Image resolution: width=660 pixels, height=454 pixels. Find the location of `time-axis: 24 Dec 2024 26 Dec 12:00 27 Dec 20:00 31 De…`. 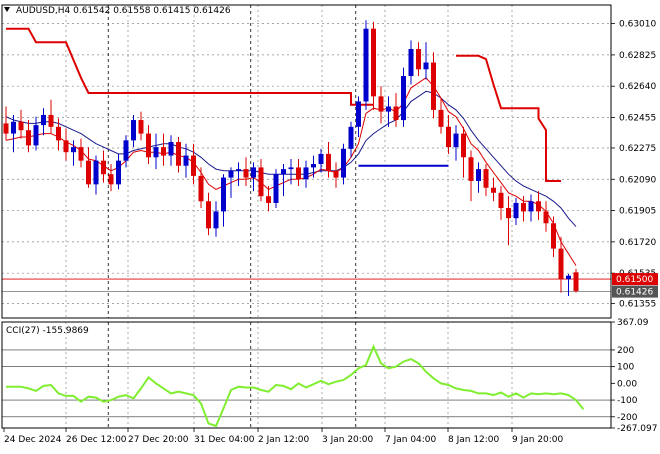

time-axis: 24 Dec 2024 26 Dec 12:00 27 Dec 20:00 31 De… is located at coordinates (283, 436).